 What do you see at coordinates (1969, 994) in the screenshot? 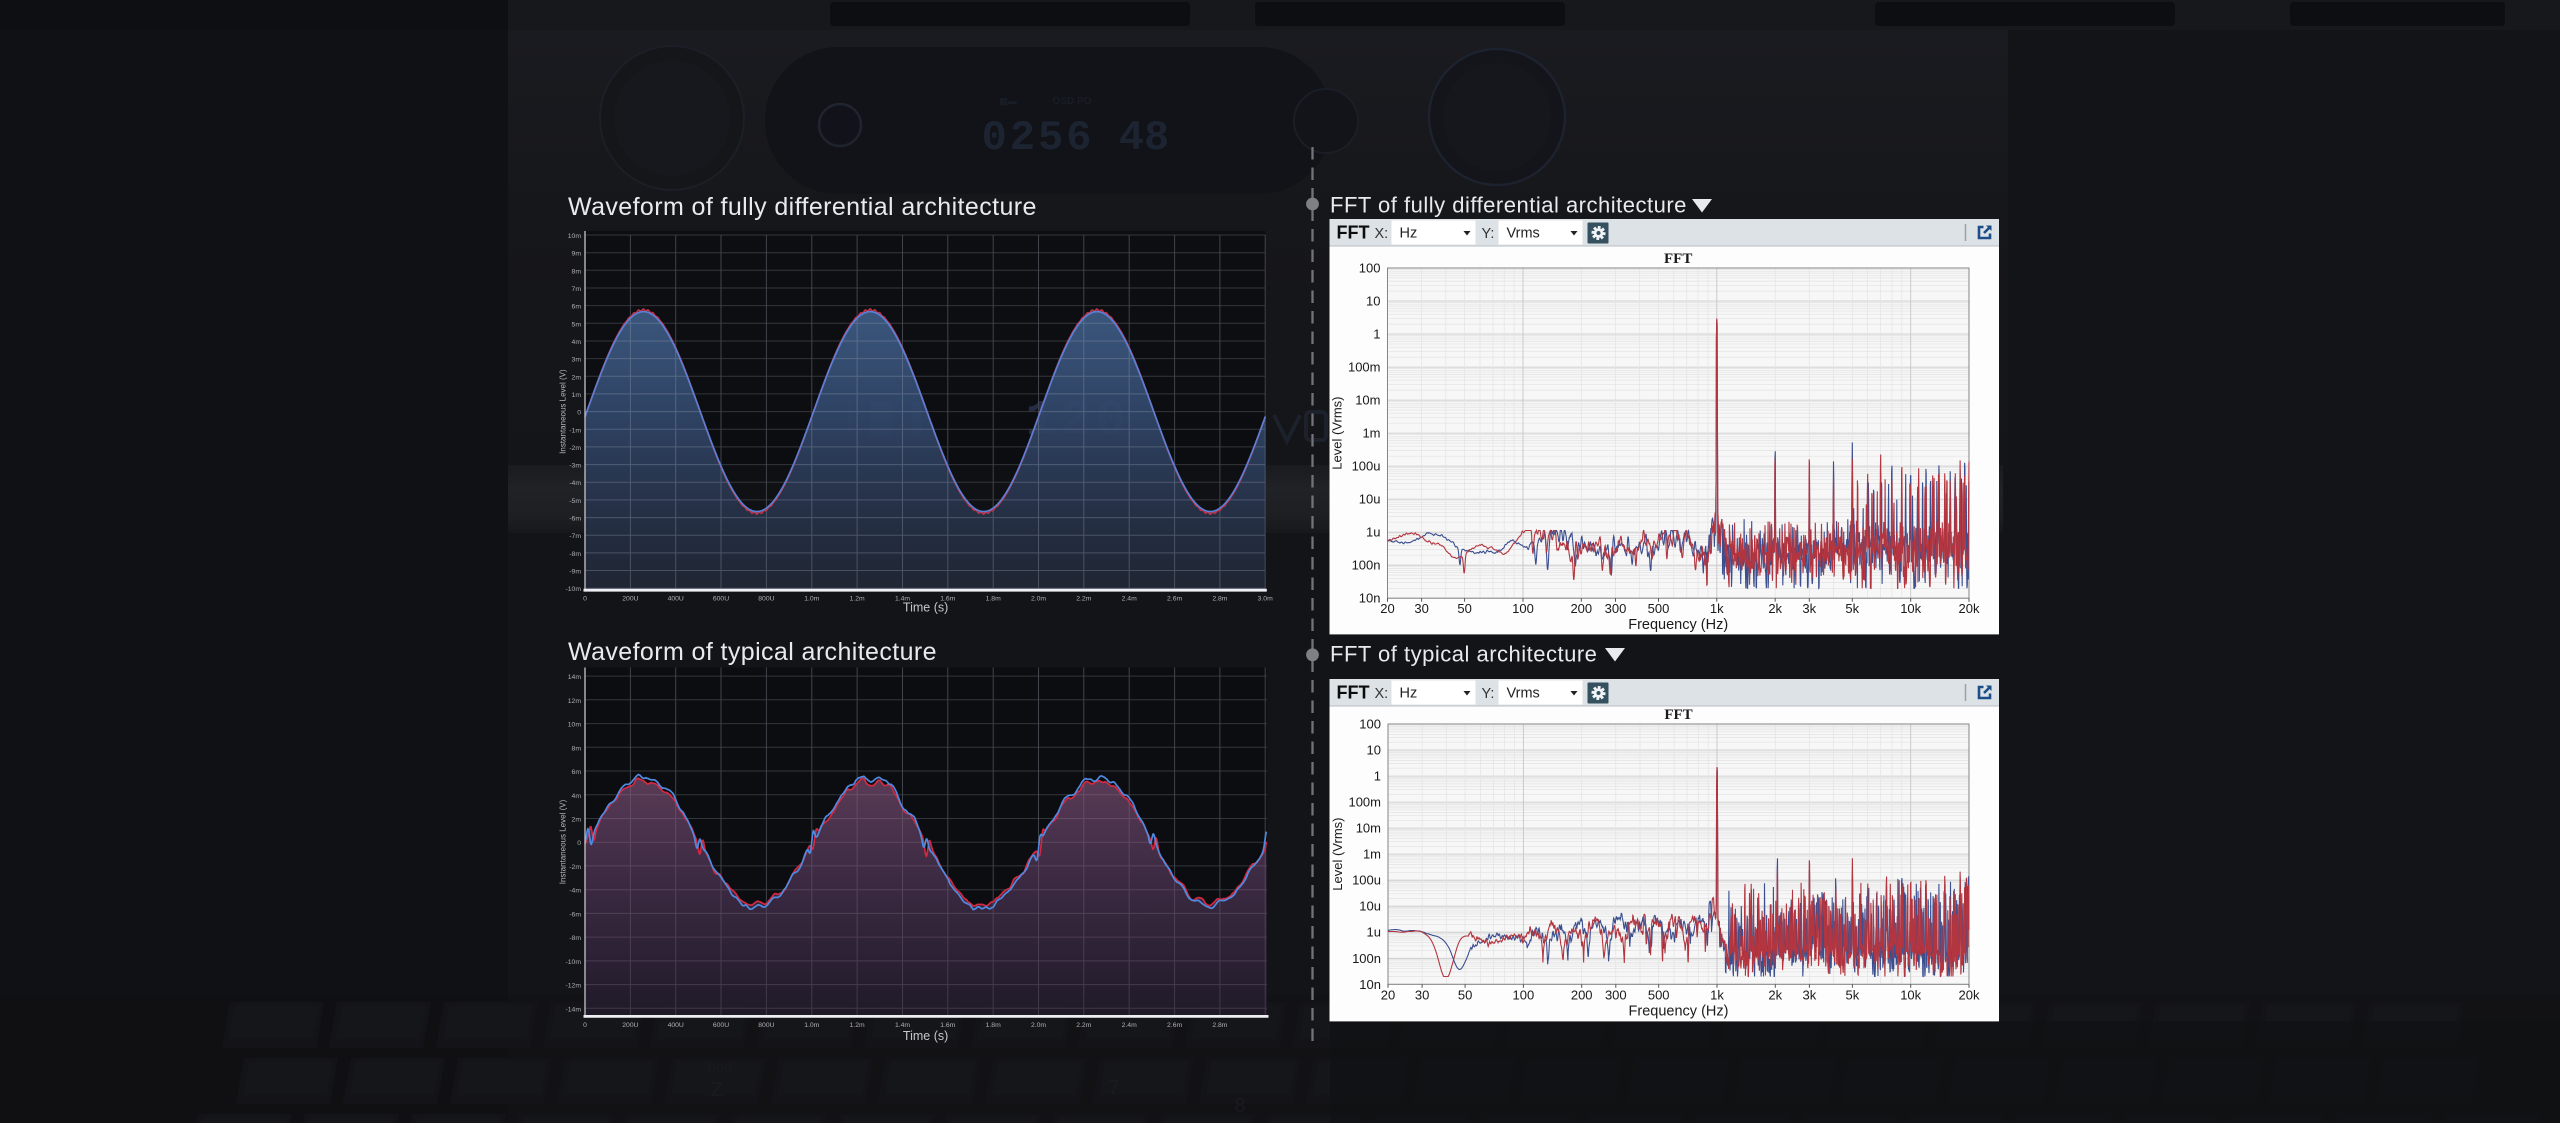
I see `svg-text: 20k` at bounding box center [1969, 994].